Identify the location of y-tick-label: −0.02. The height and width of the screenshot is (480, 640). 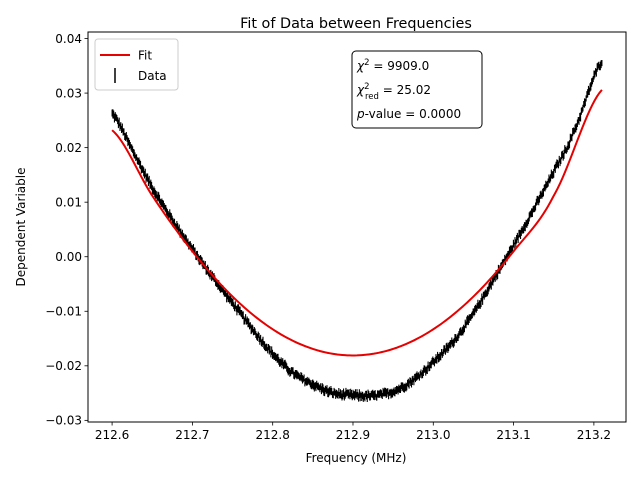
(63, 366).